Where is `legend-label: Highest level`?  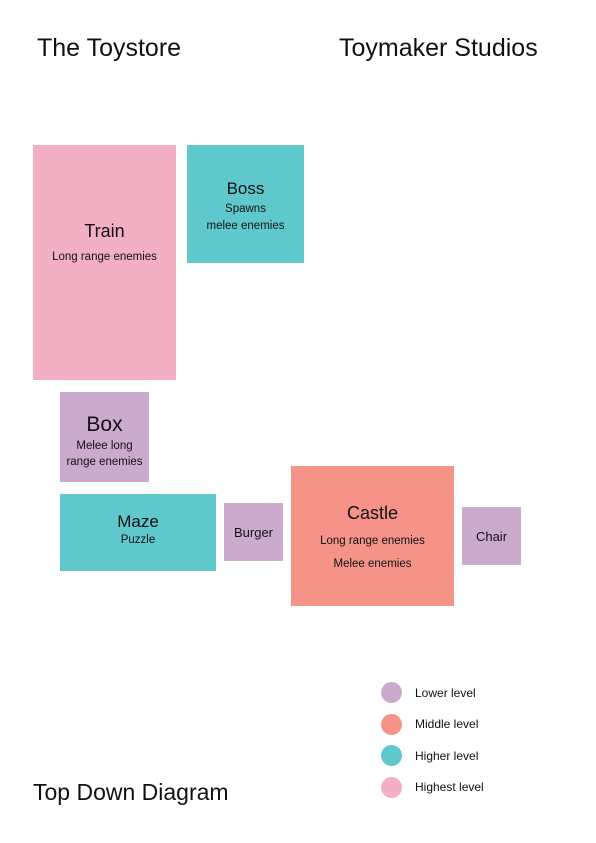 legend-label: Highest level is located at coordinates (449, 787).